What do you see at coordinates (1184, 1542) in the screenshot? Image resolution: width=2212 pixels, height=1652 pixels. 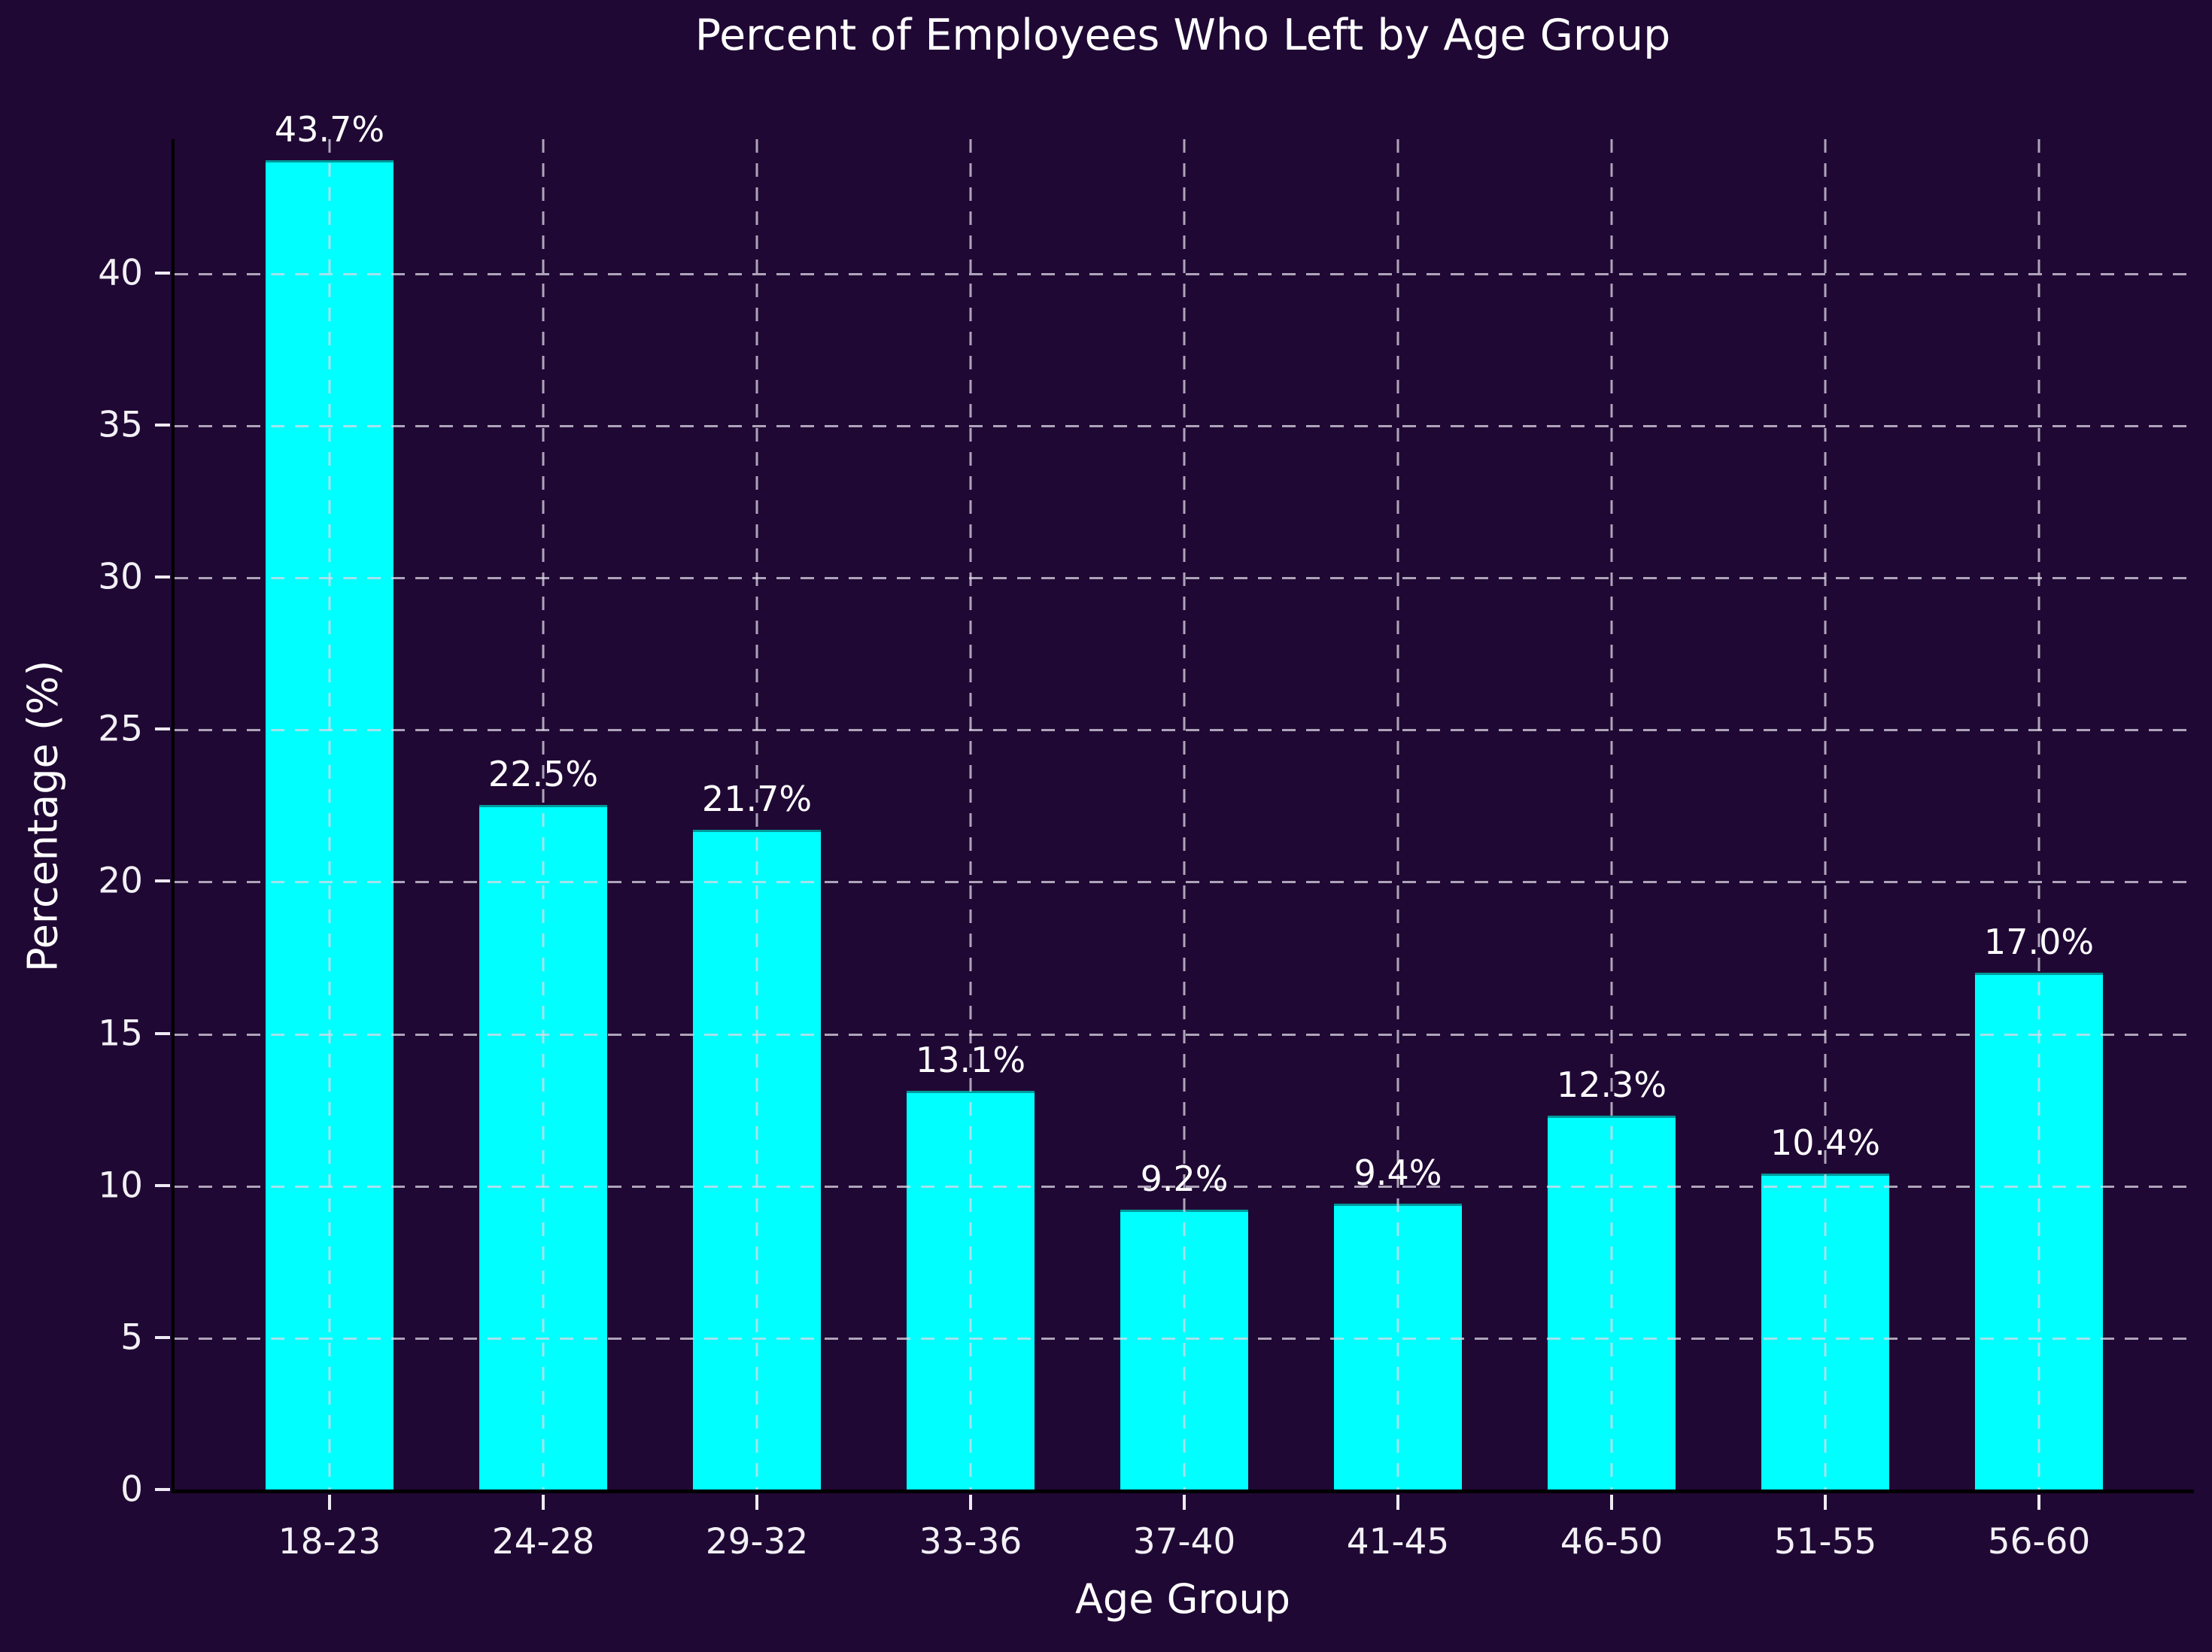 I see `x-tick-label-37-40: 37-40` at bounding box center [1184, 1542].